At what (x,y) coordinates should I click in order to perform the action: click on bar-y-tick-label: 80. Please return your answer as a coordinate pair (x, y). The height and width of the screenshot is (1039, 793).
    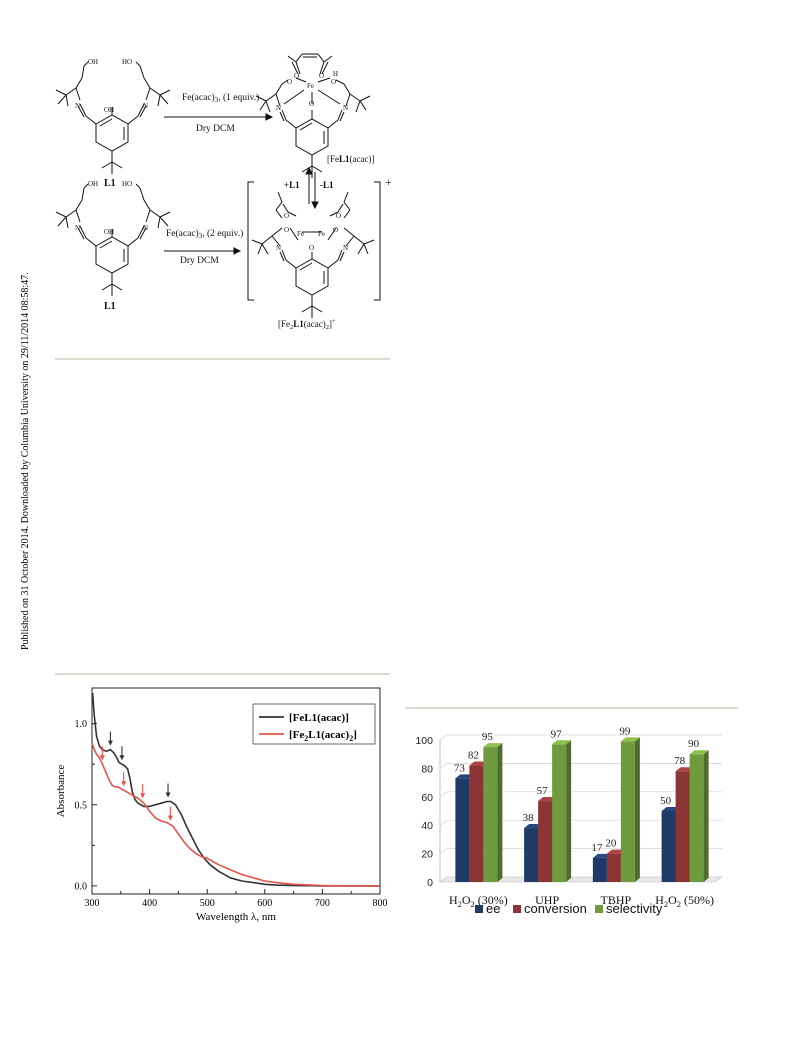
    Looking at the image, I should click on (427, 769).